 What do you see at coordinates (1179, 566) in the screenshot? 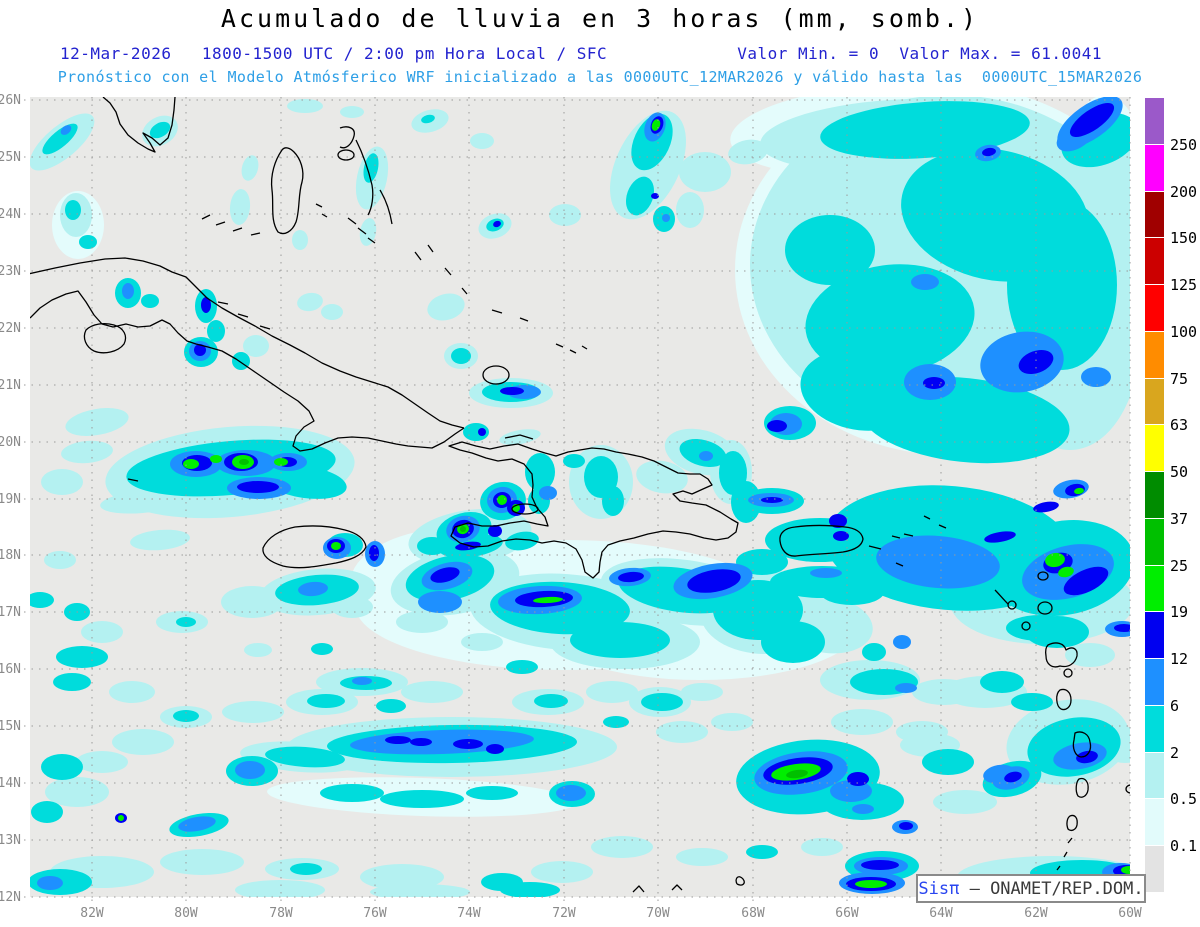
I see `colorbar-tick-label: 25` at bounding box center [1179, 566].